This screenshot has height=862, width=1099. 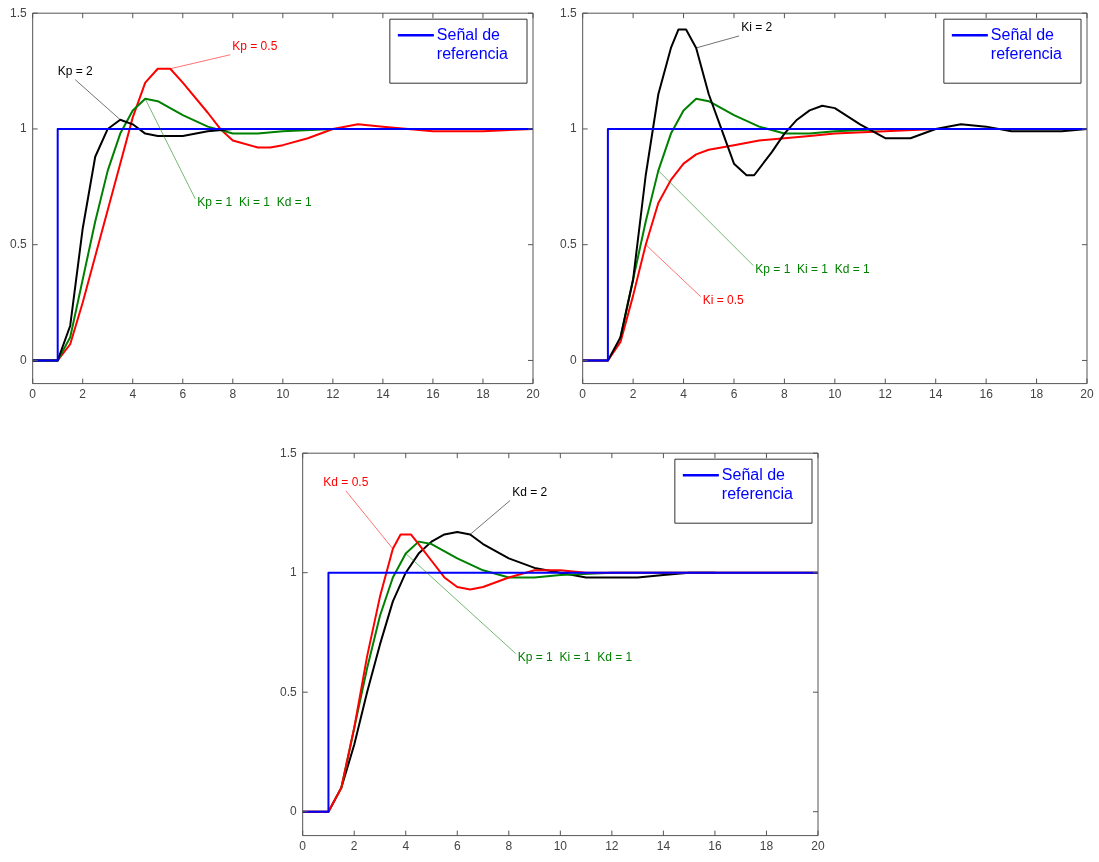 I want to click on text: Kd = 2, so click(x=530, y=491).